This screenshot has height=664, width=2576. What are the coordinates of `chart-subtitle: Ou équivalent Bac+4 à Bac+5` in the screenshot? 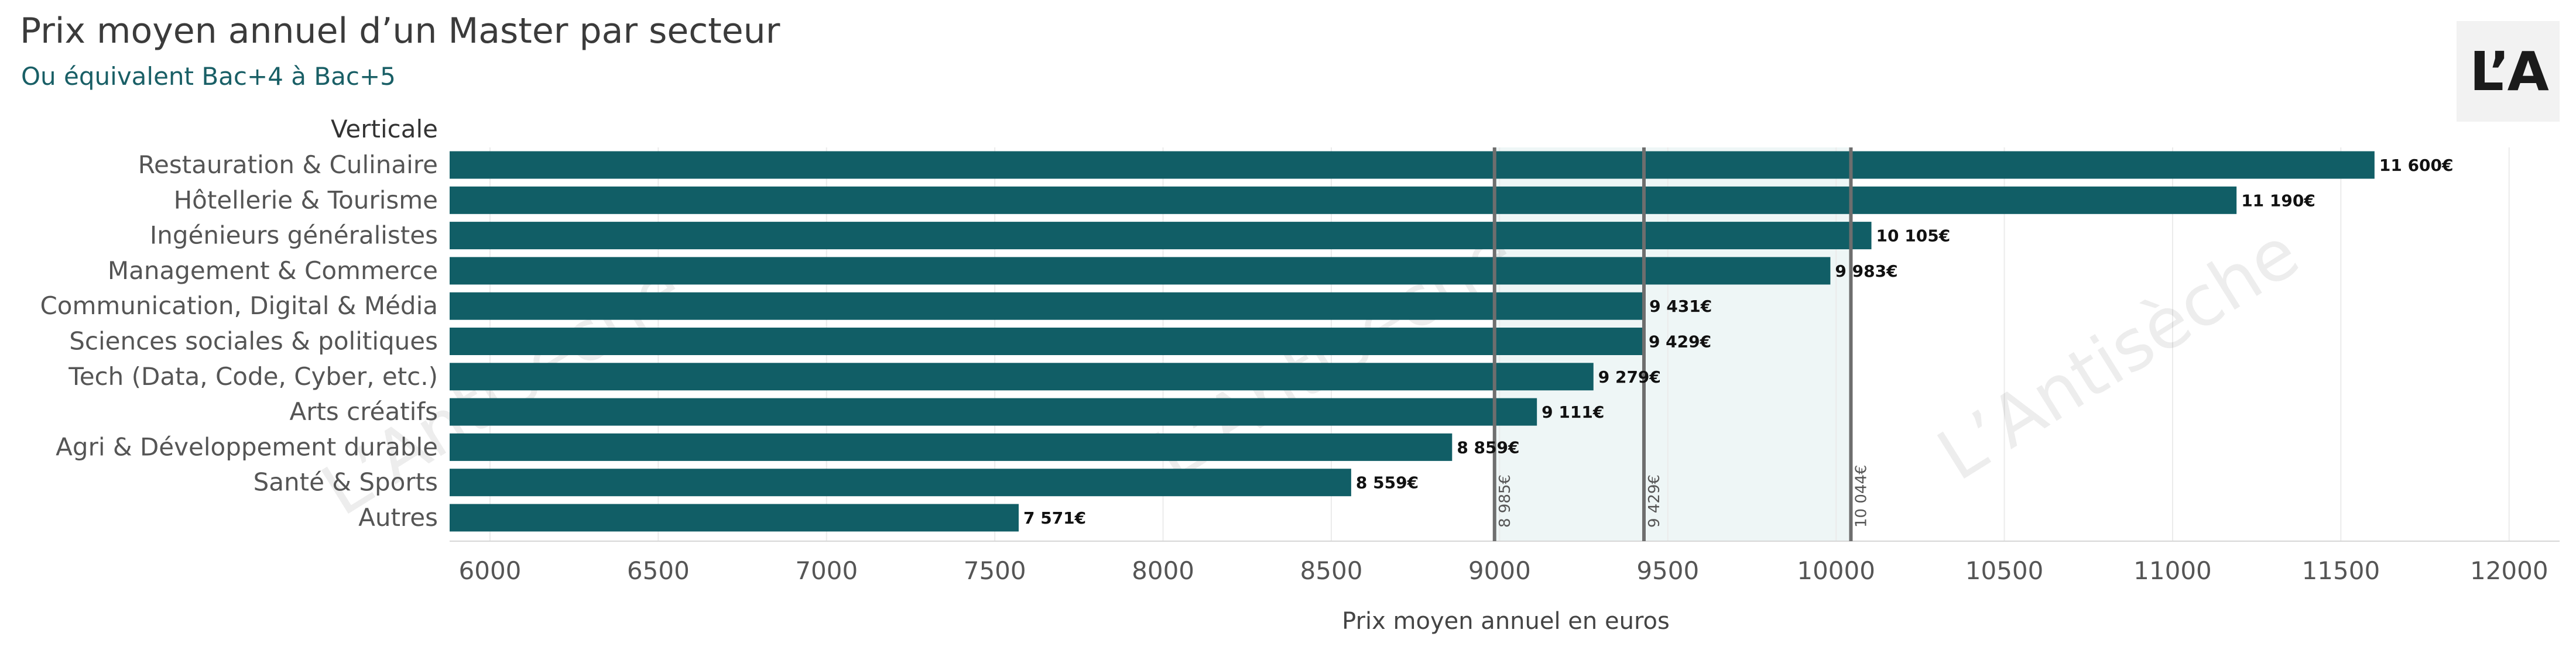 It's located at (209, 76).